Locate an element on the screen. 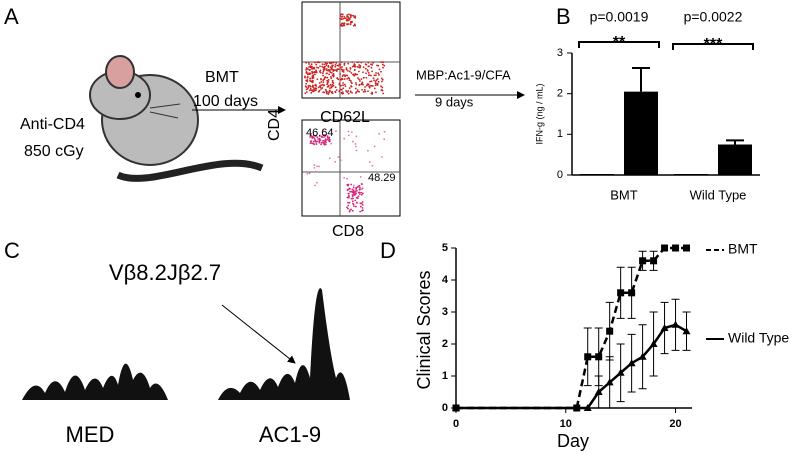 The height and width of the screenshot is (455, 800). arrow-text: 9 days is located at coordinates (454, 101).